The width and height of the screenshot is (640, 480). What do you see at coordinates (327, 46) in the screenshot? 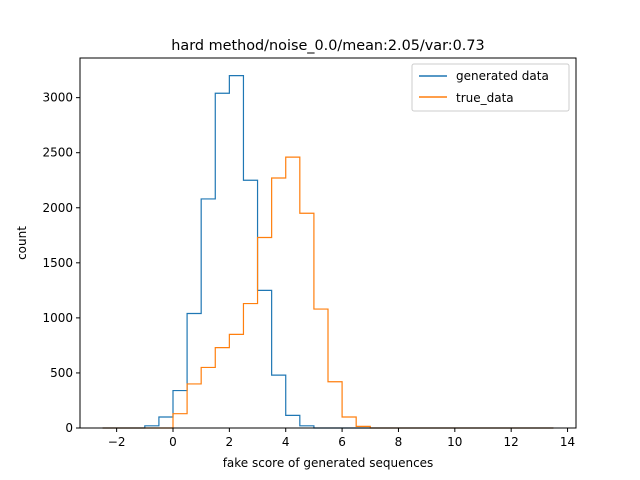
I see `chart-title: hard method/noise_0.0/mean:2.05/var:0.73` at bounding box center [327, 46].